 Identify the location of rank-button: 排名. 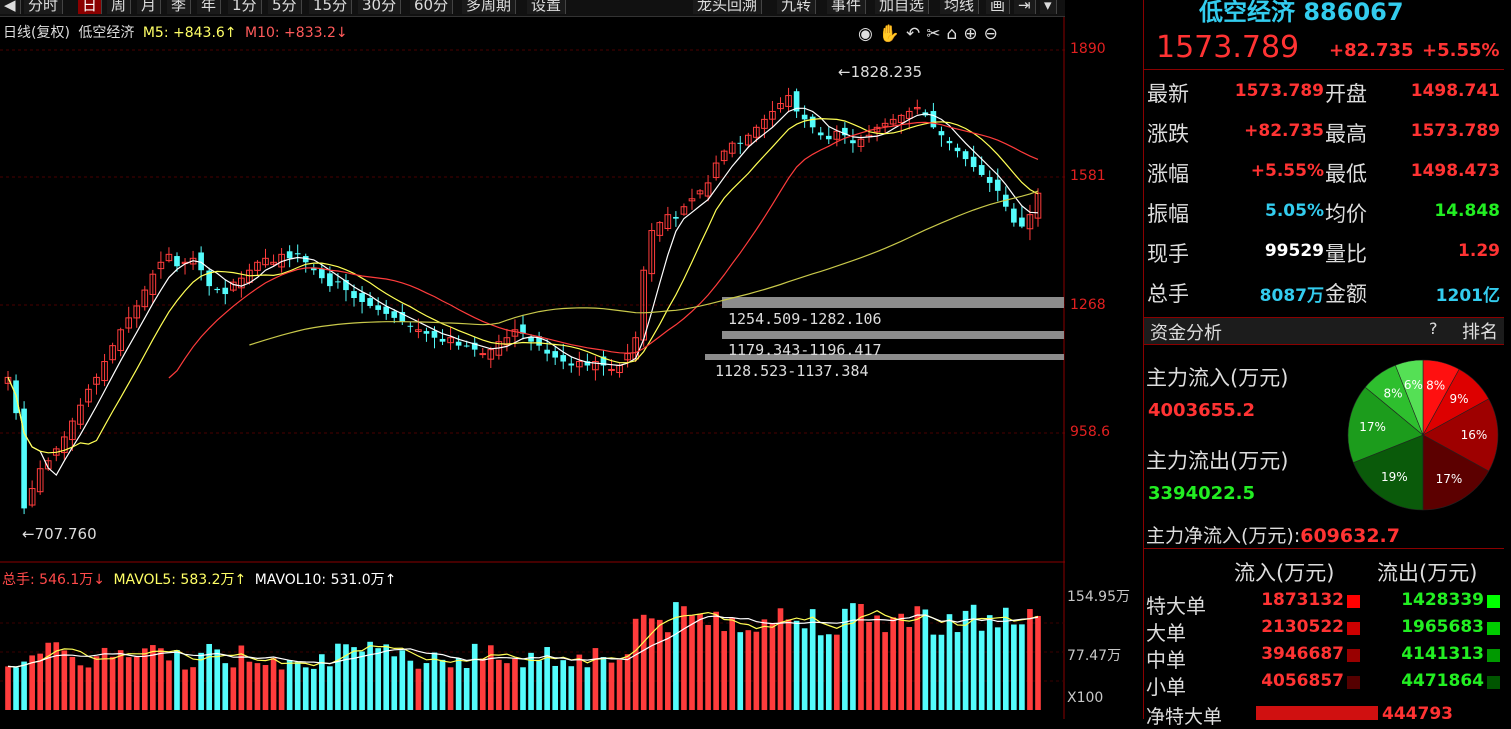
(1480, 332).